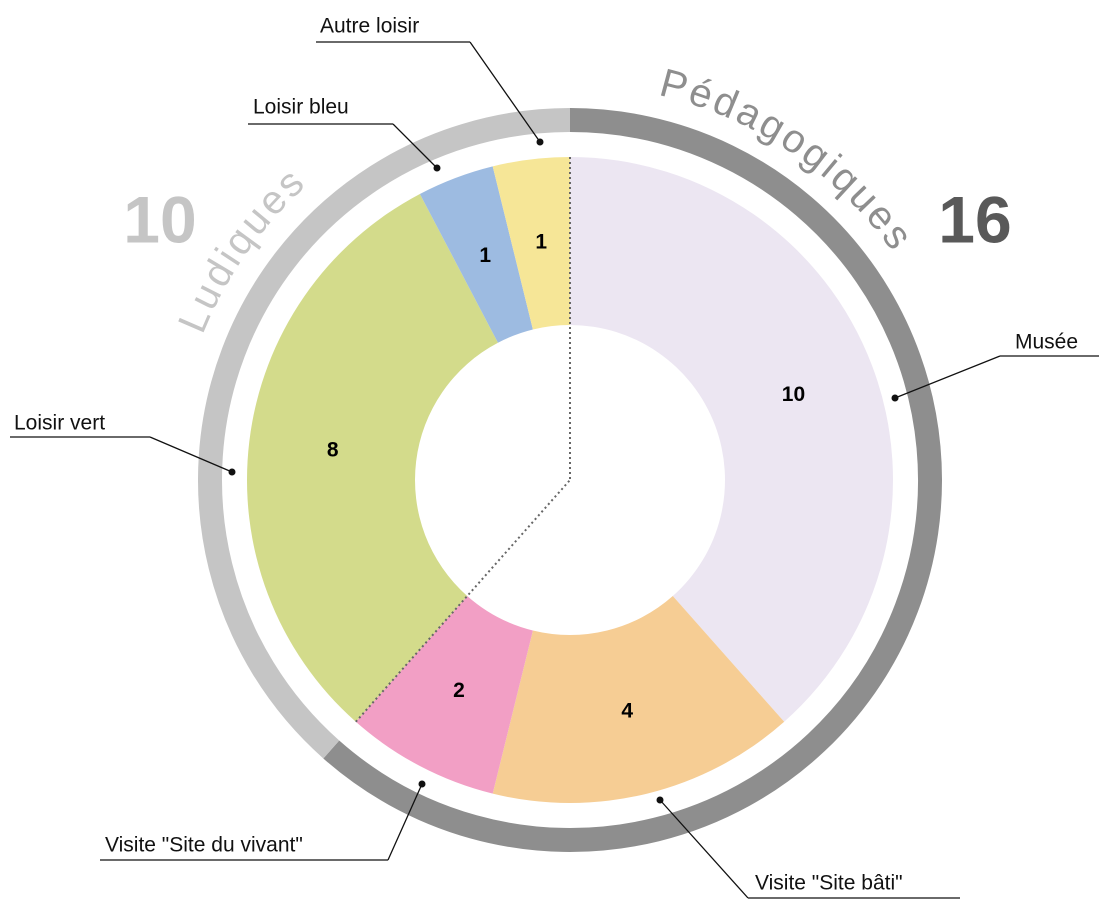 The width and height of the screenshot is (1099, 900). I want to click on category-label: Visite "Site du vivant", so click(204, 845).